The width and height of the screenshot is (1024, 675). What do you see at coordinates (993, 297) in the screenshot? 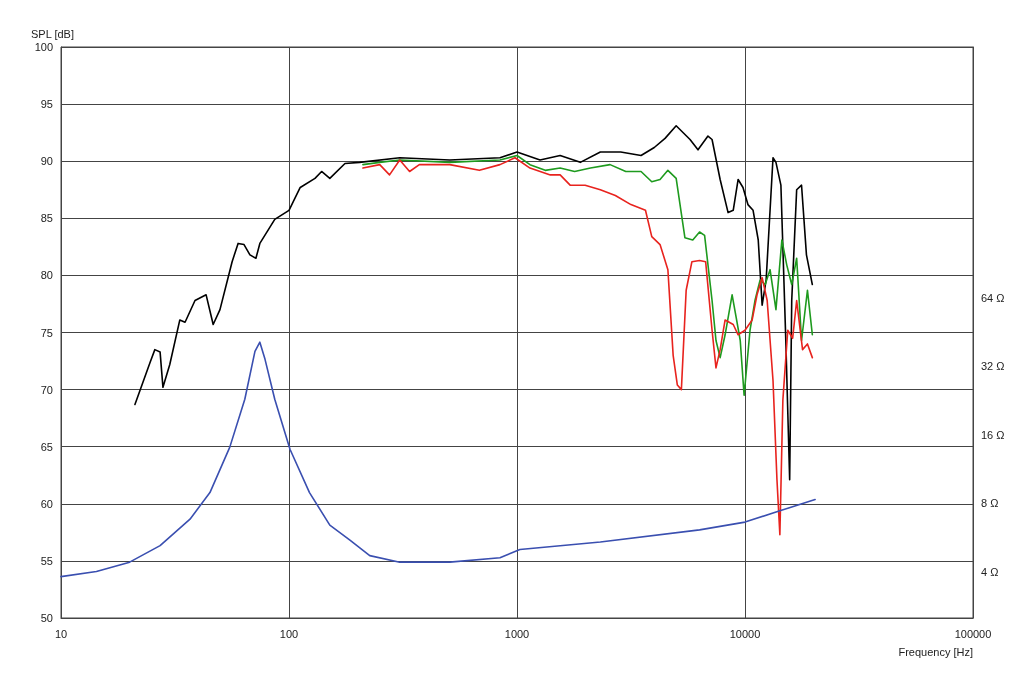
I see `y-tick-label: 64 Ω` at bounding box center [993, 297].